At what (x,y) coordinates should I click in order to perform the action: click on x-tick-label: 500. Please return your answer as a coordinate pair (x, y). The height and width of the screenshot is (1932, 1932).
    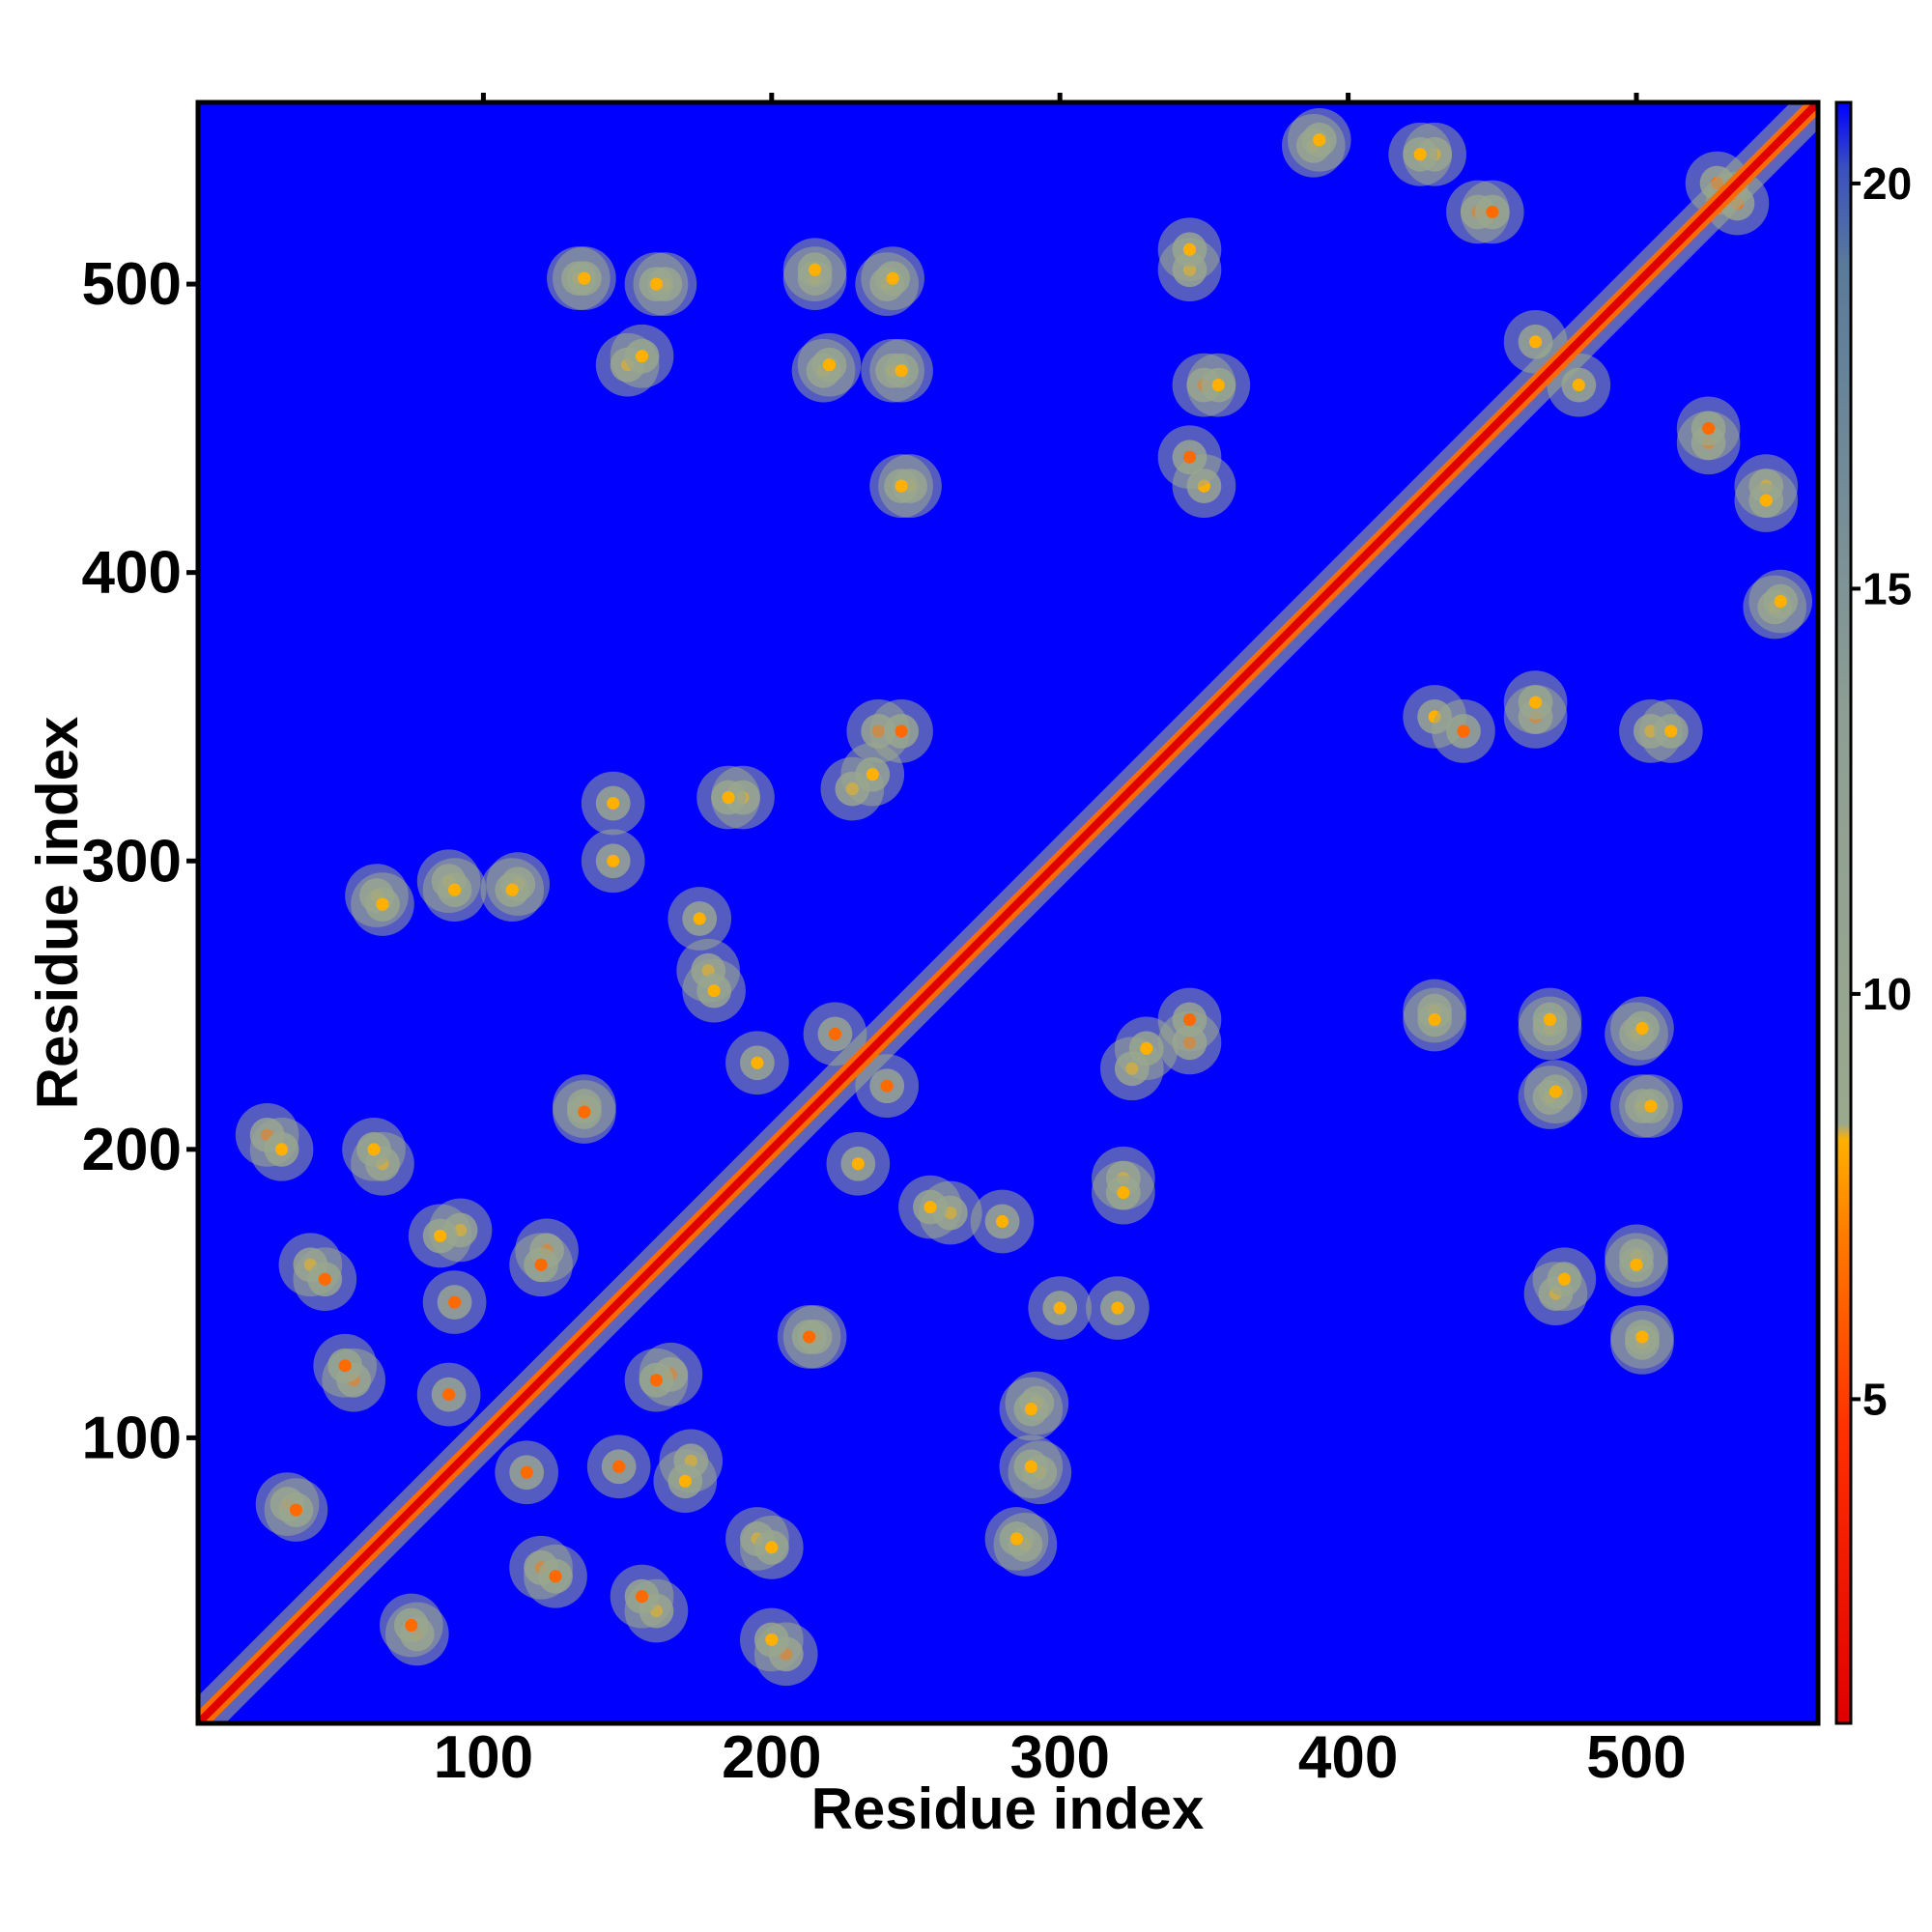
    Looking at the image, I should click on (1636, 1757).